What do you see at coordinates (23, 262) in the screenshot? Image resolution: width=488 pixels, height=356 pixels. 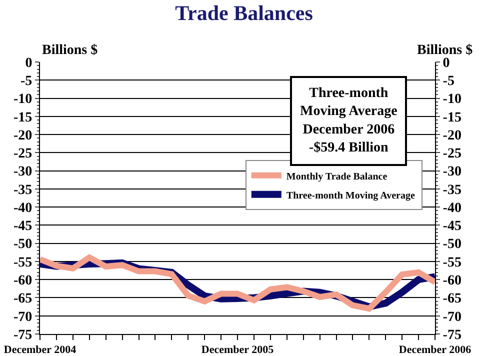 I see `y-tick-label: -55` at bounding box center [23, 262].